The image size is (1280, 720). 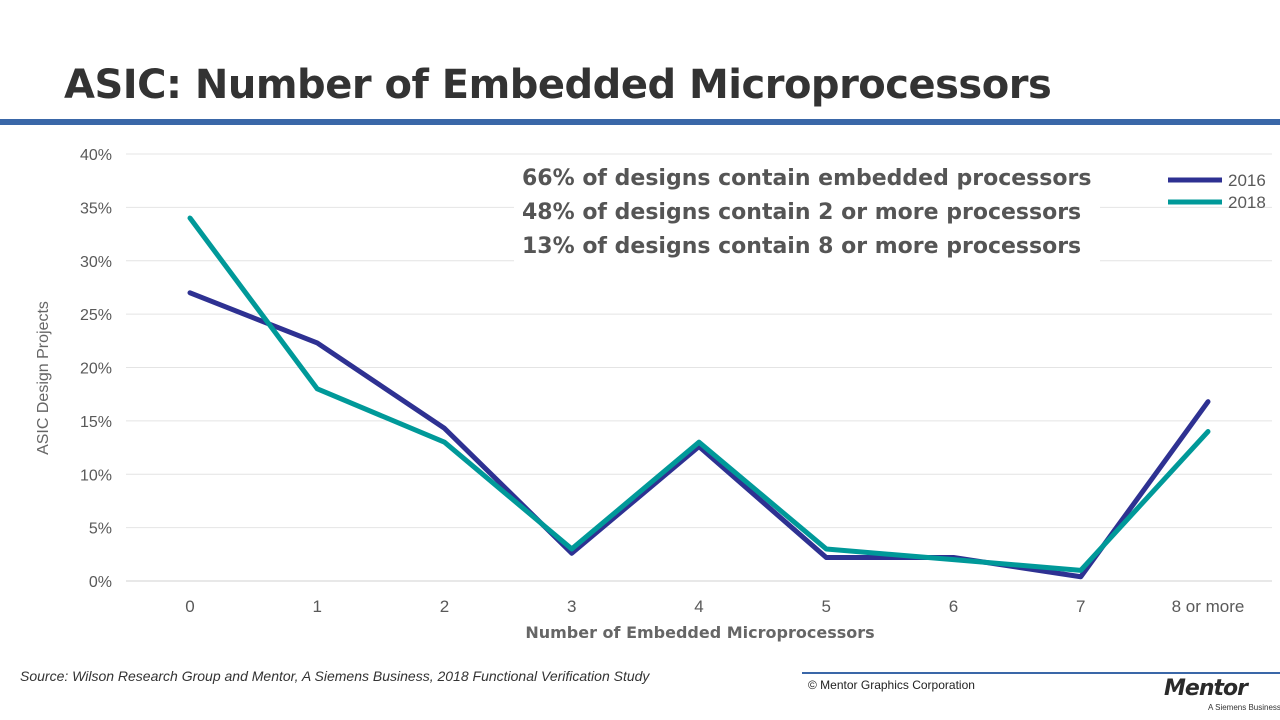 What do you see at coordinates (1208, 606) in the screenshot?
I see `x-tick-label: 8 or more` at bounding box center [1208, 606].